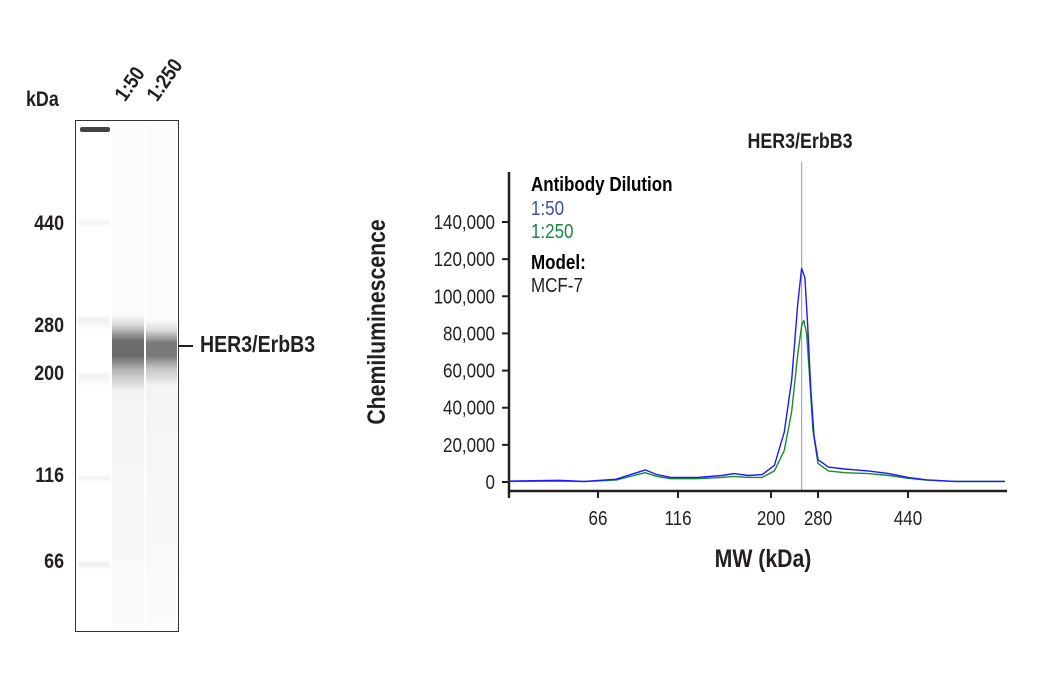  I want to click on legend-model-value: MCF-7, so click(557, 285).